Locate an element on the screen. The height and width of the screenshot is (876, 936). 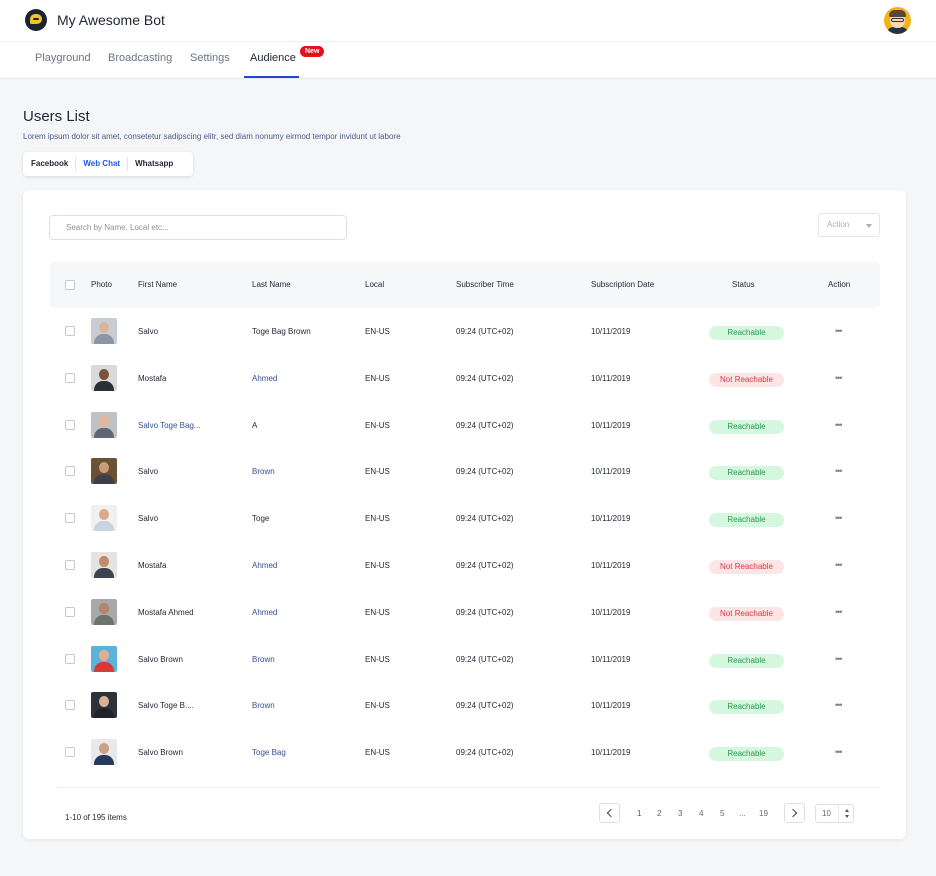
page-5: 5 is located at coordinates (722, 813).